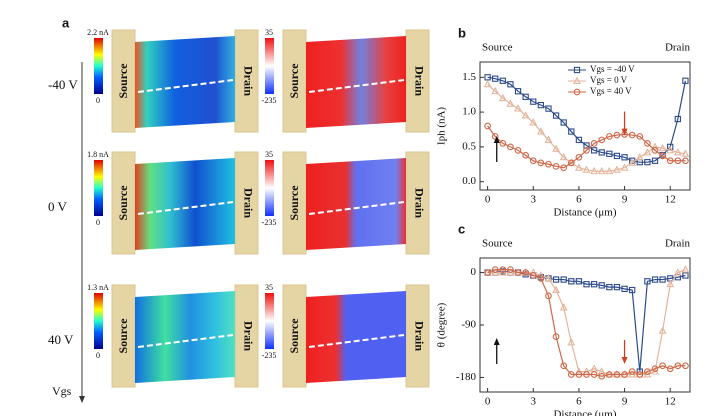 The height and width of the screenshot is (416, 723). I want to click on panel-a: a Vgs, so click(68, 209).